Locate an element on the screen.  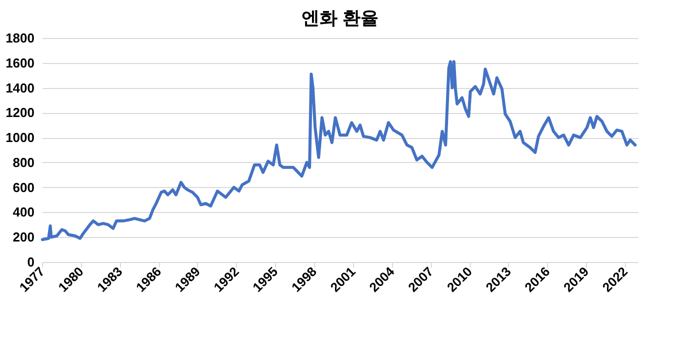
y-tick-label: 1200 is located at coordinates (20, 112).